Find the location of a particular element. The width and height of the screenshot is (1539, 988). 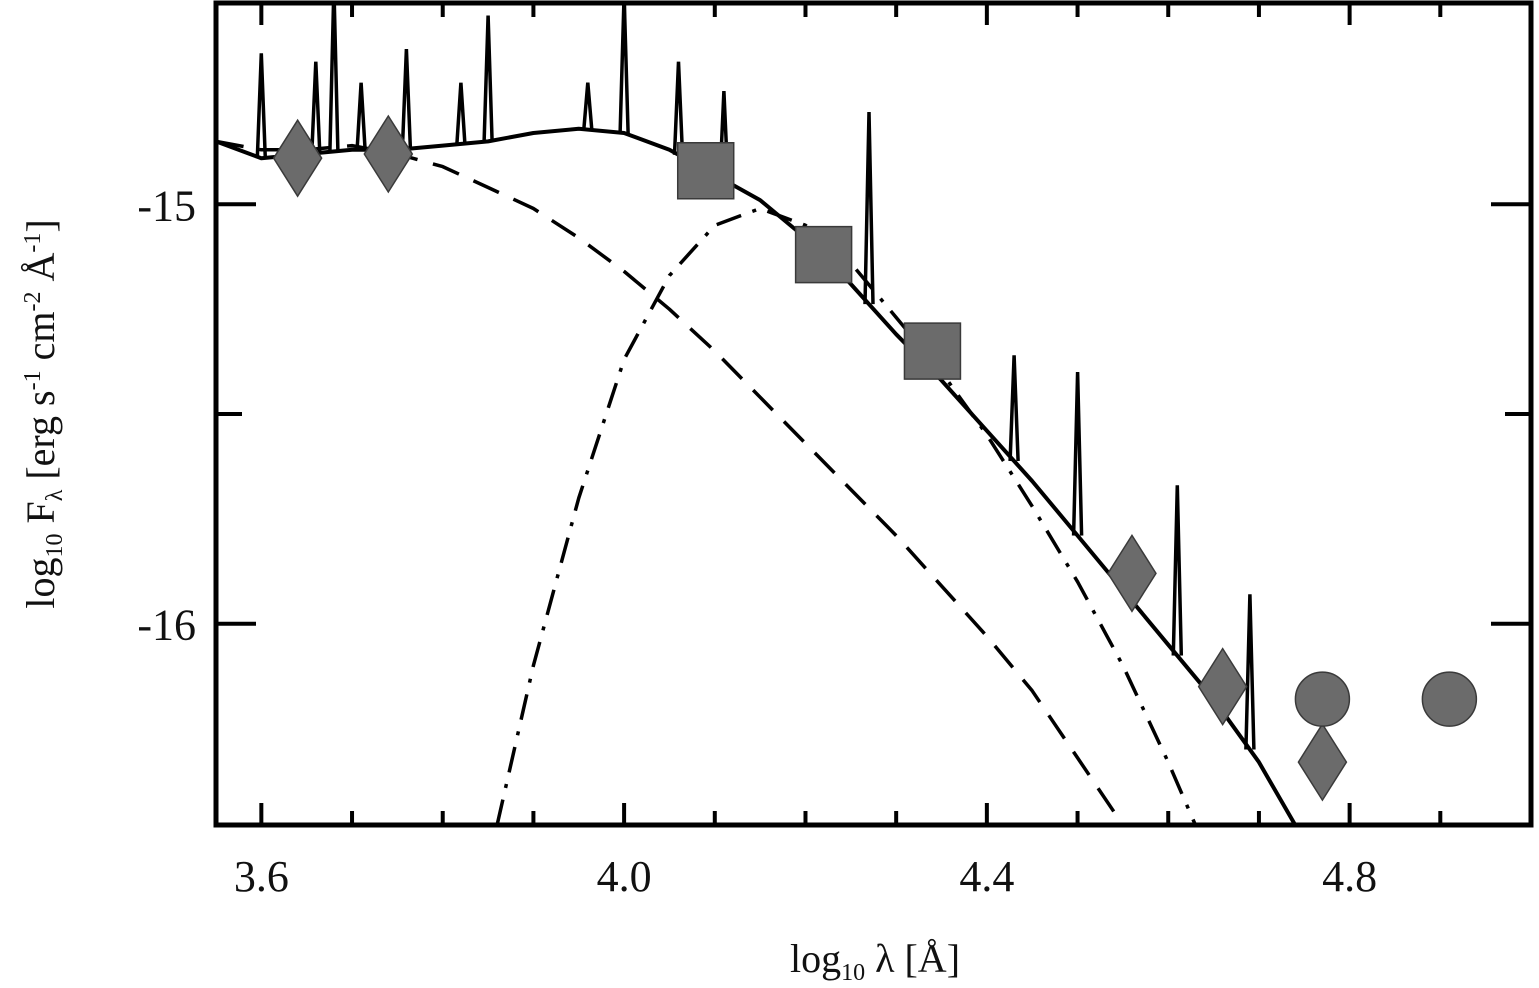

x-tick-label: 4.4 is located at coordinates (986, 876).